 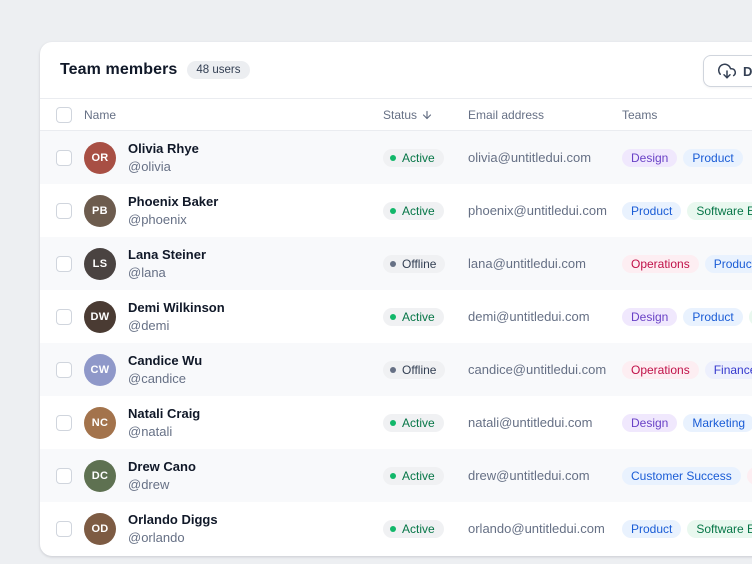 I want to click on team-tags: Design Marketing, so click(x=687, y=422).